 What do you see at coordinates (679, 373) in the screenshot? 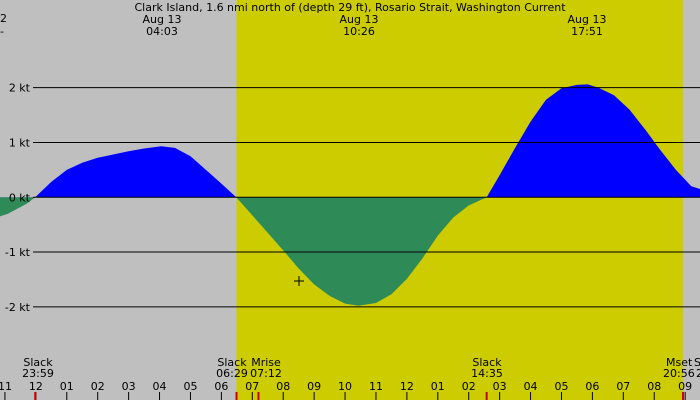
I see `event-time: 20:56` at bounding box center [679, 373].